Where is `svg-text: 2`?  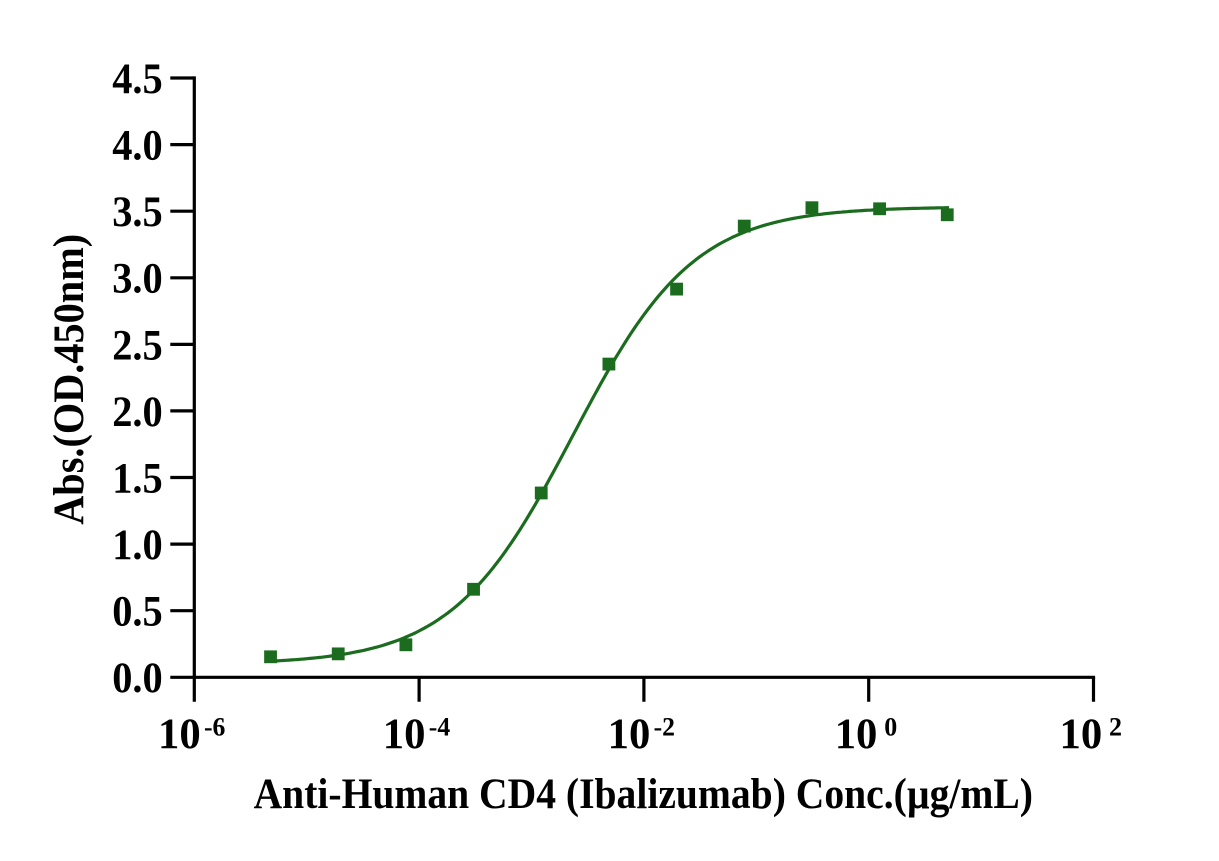
svg-text: 2 is located at coordinates (1115, 727).